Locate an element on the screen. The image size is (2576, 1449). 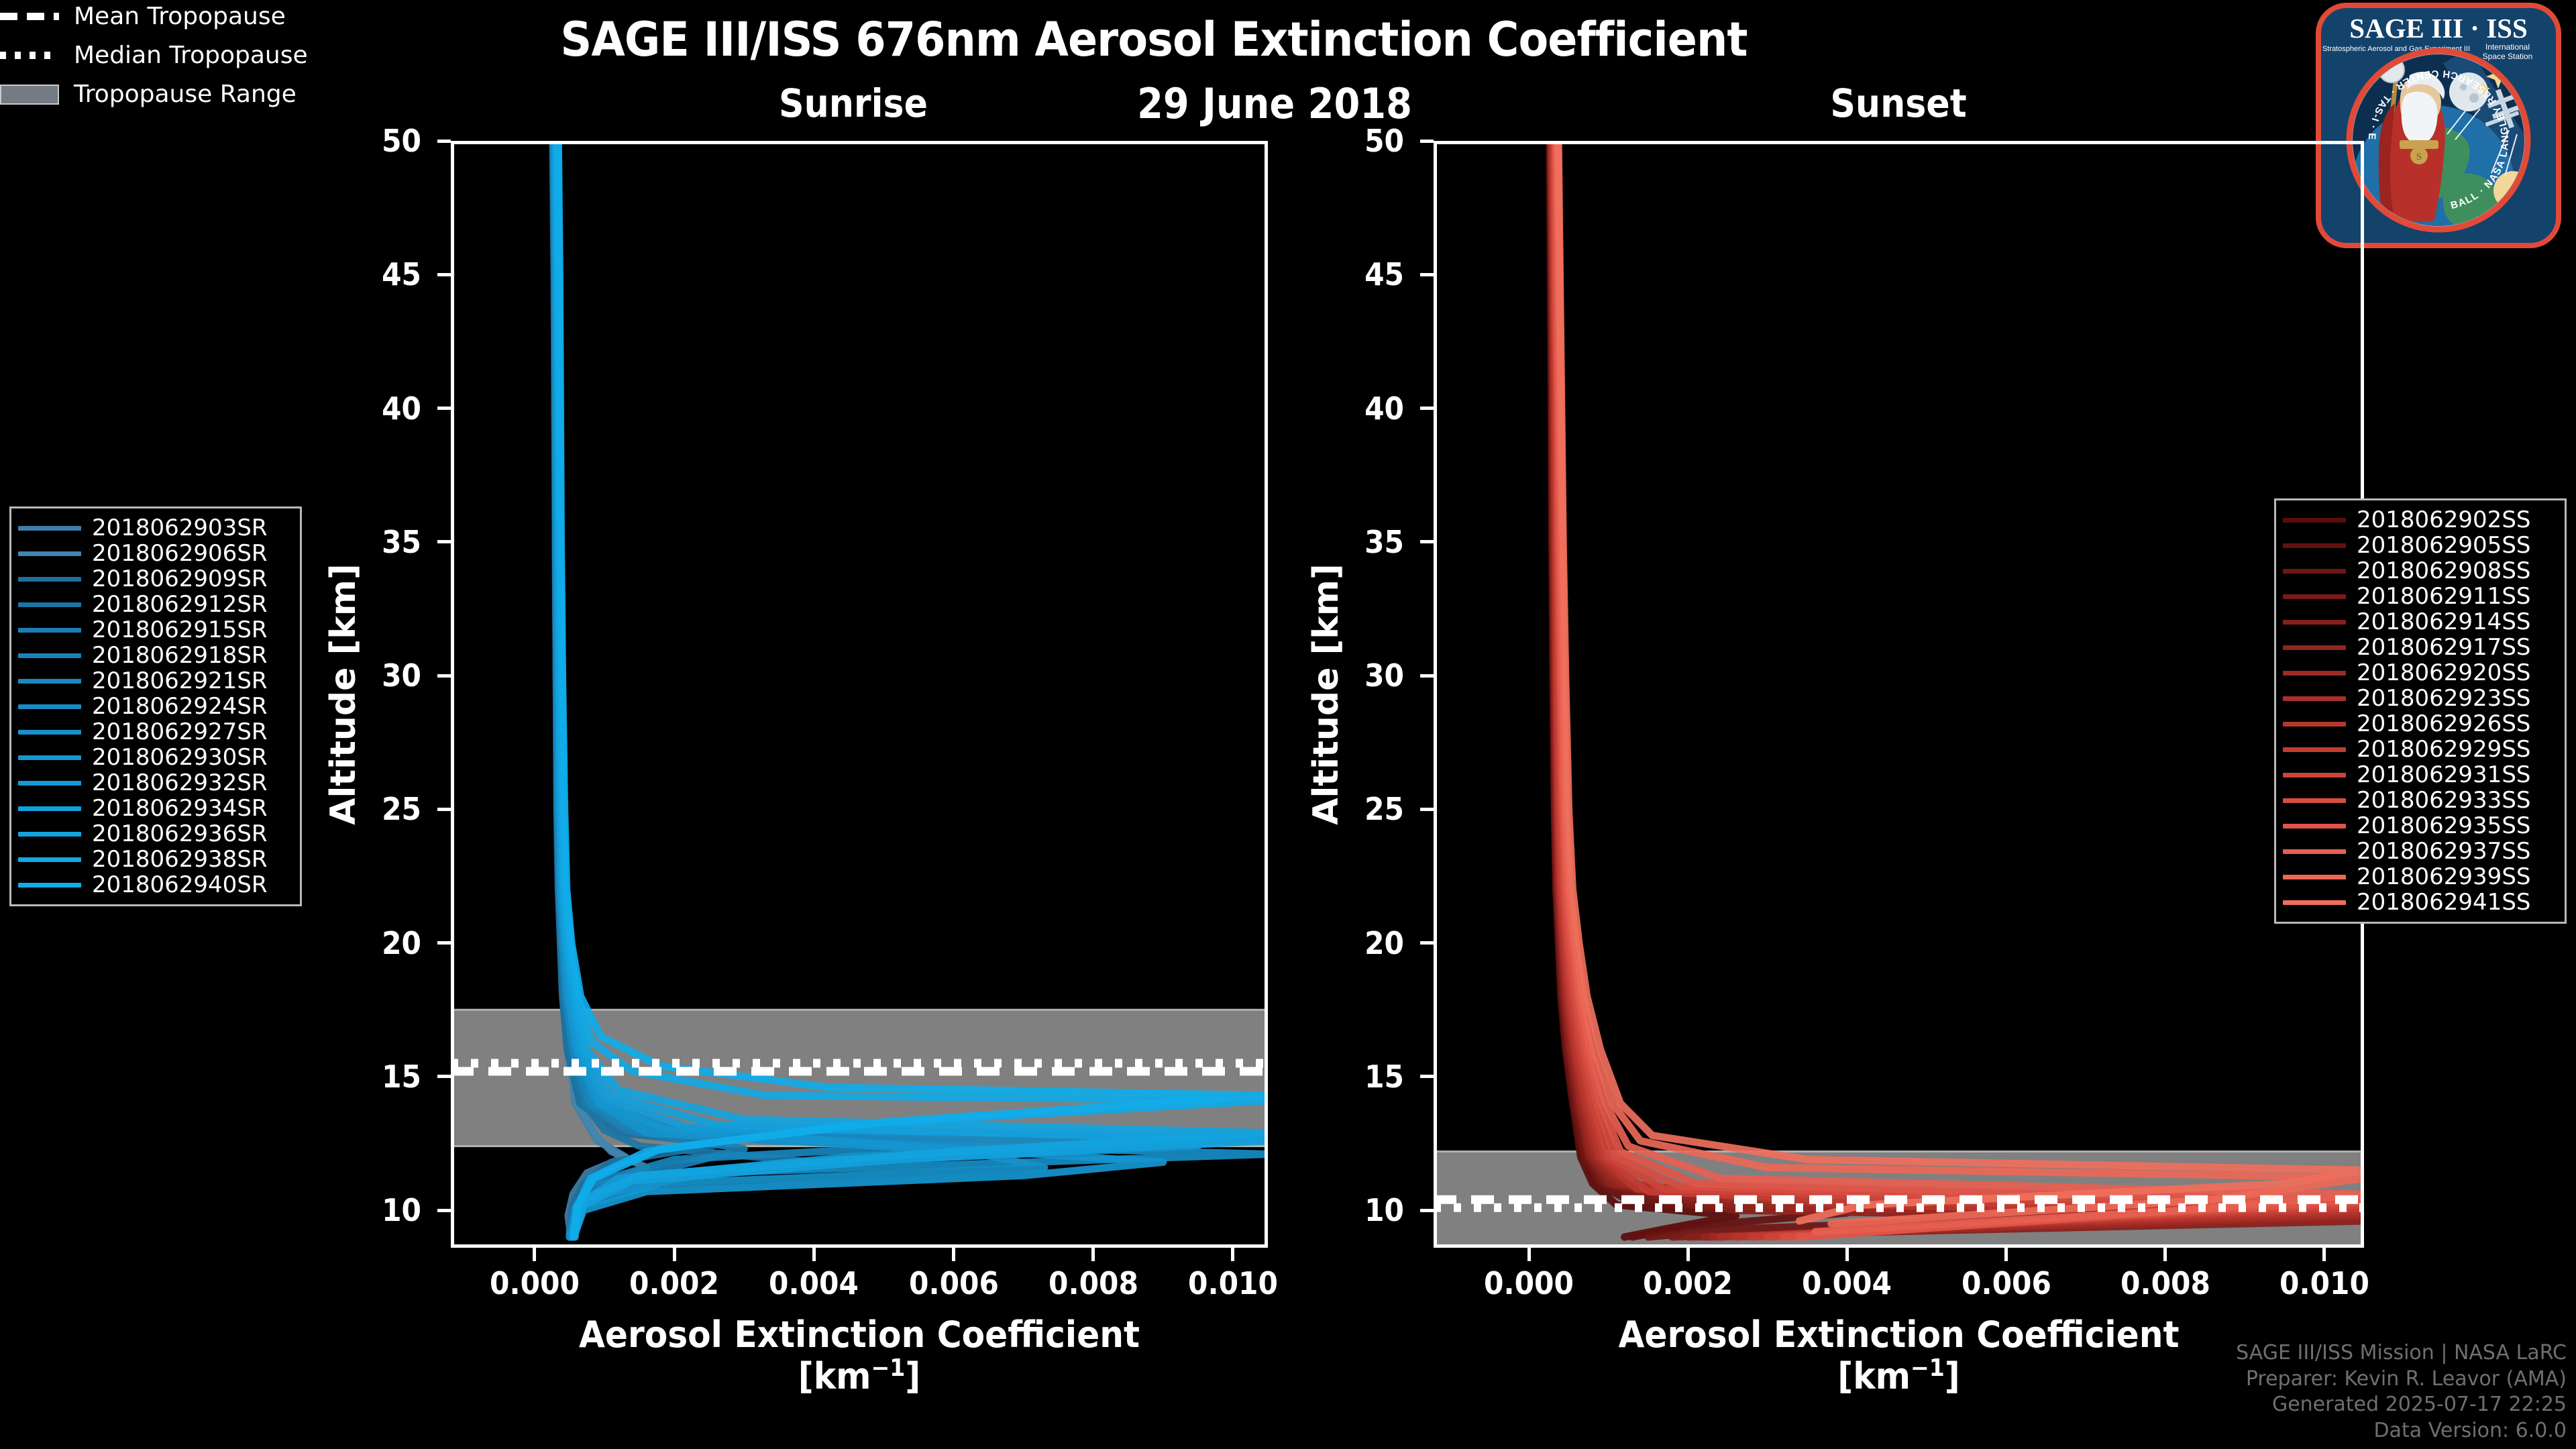
sunset-legend-label: 2018062911SS is located at coordinates (2444, 596).